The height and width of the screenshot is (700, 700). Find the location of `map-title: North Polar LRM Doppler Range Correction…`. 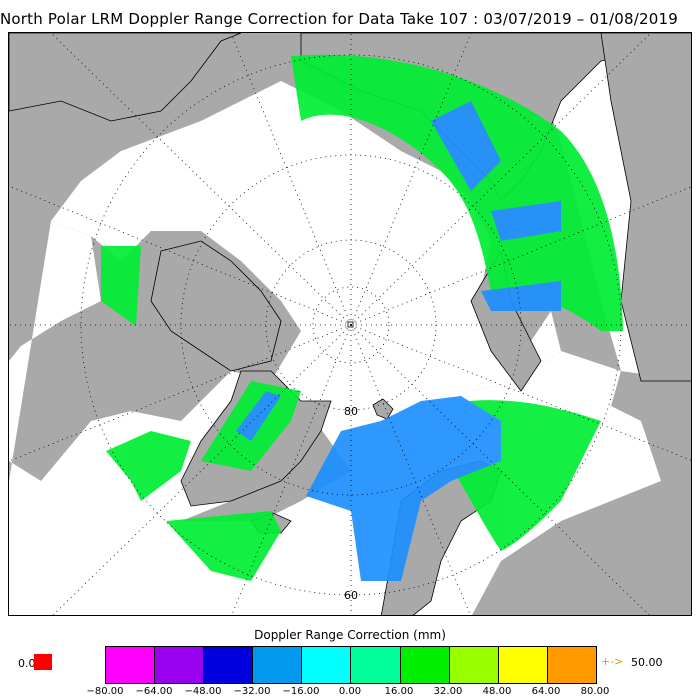

map-title: North Polar LRM Doppler Range Correction… is located at coordinates (339, 19).